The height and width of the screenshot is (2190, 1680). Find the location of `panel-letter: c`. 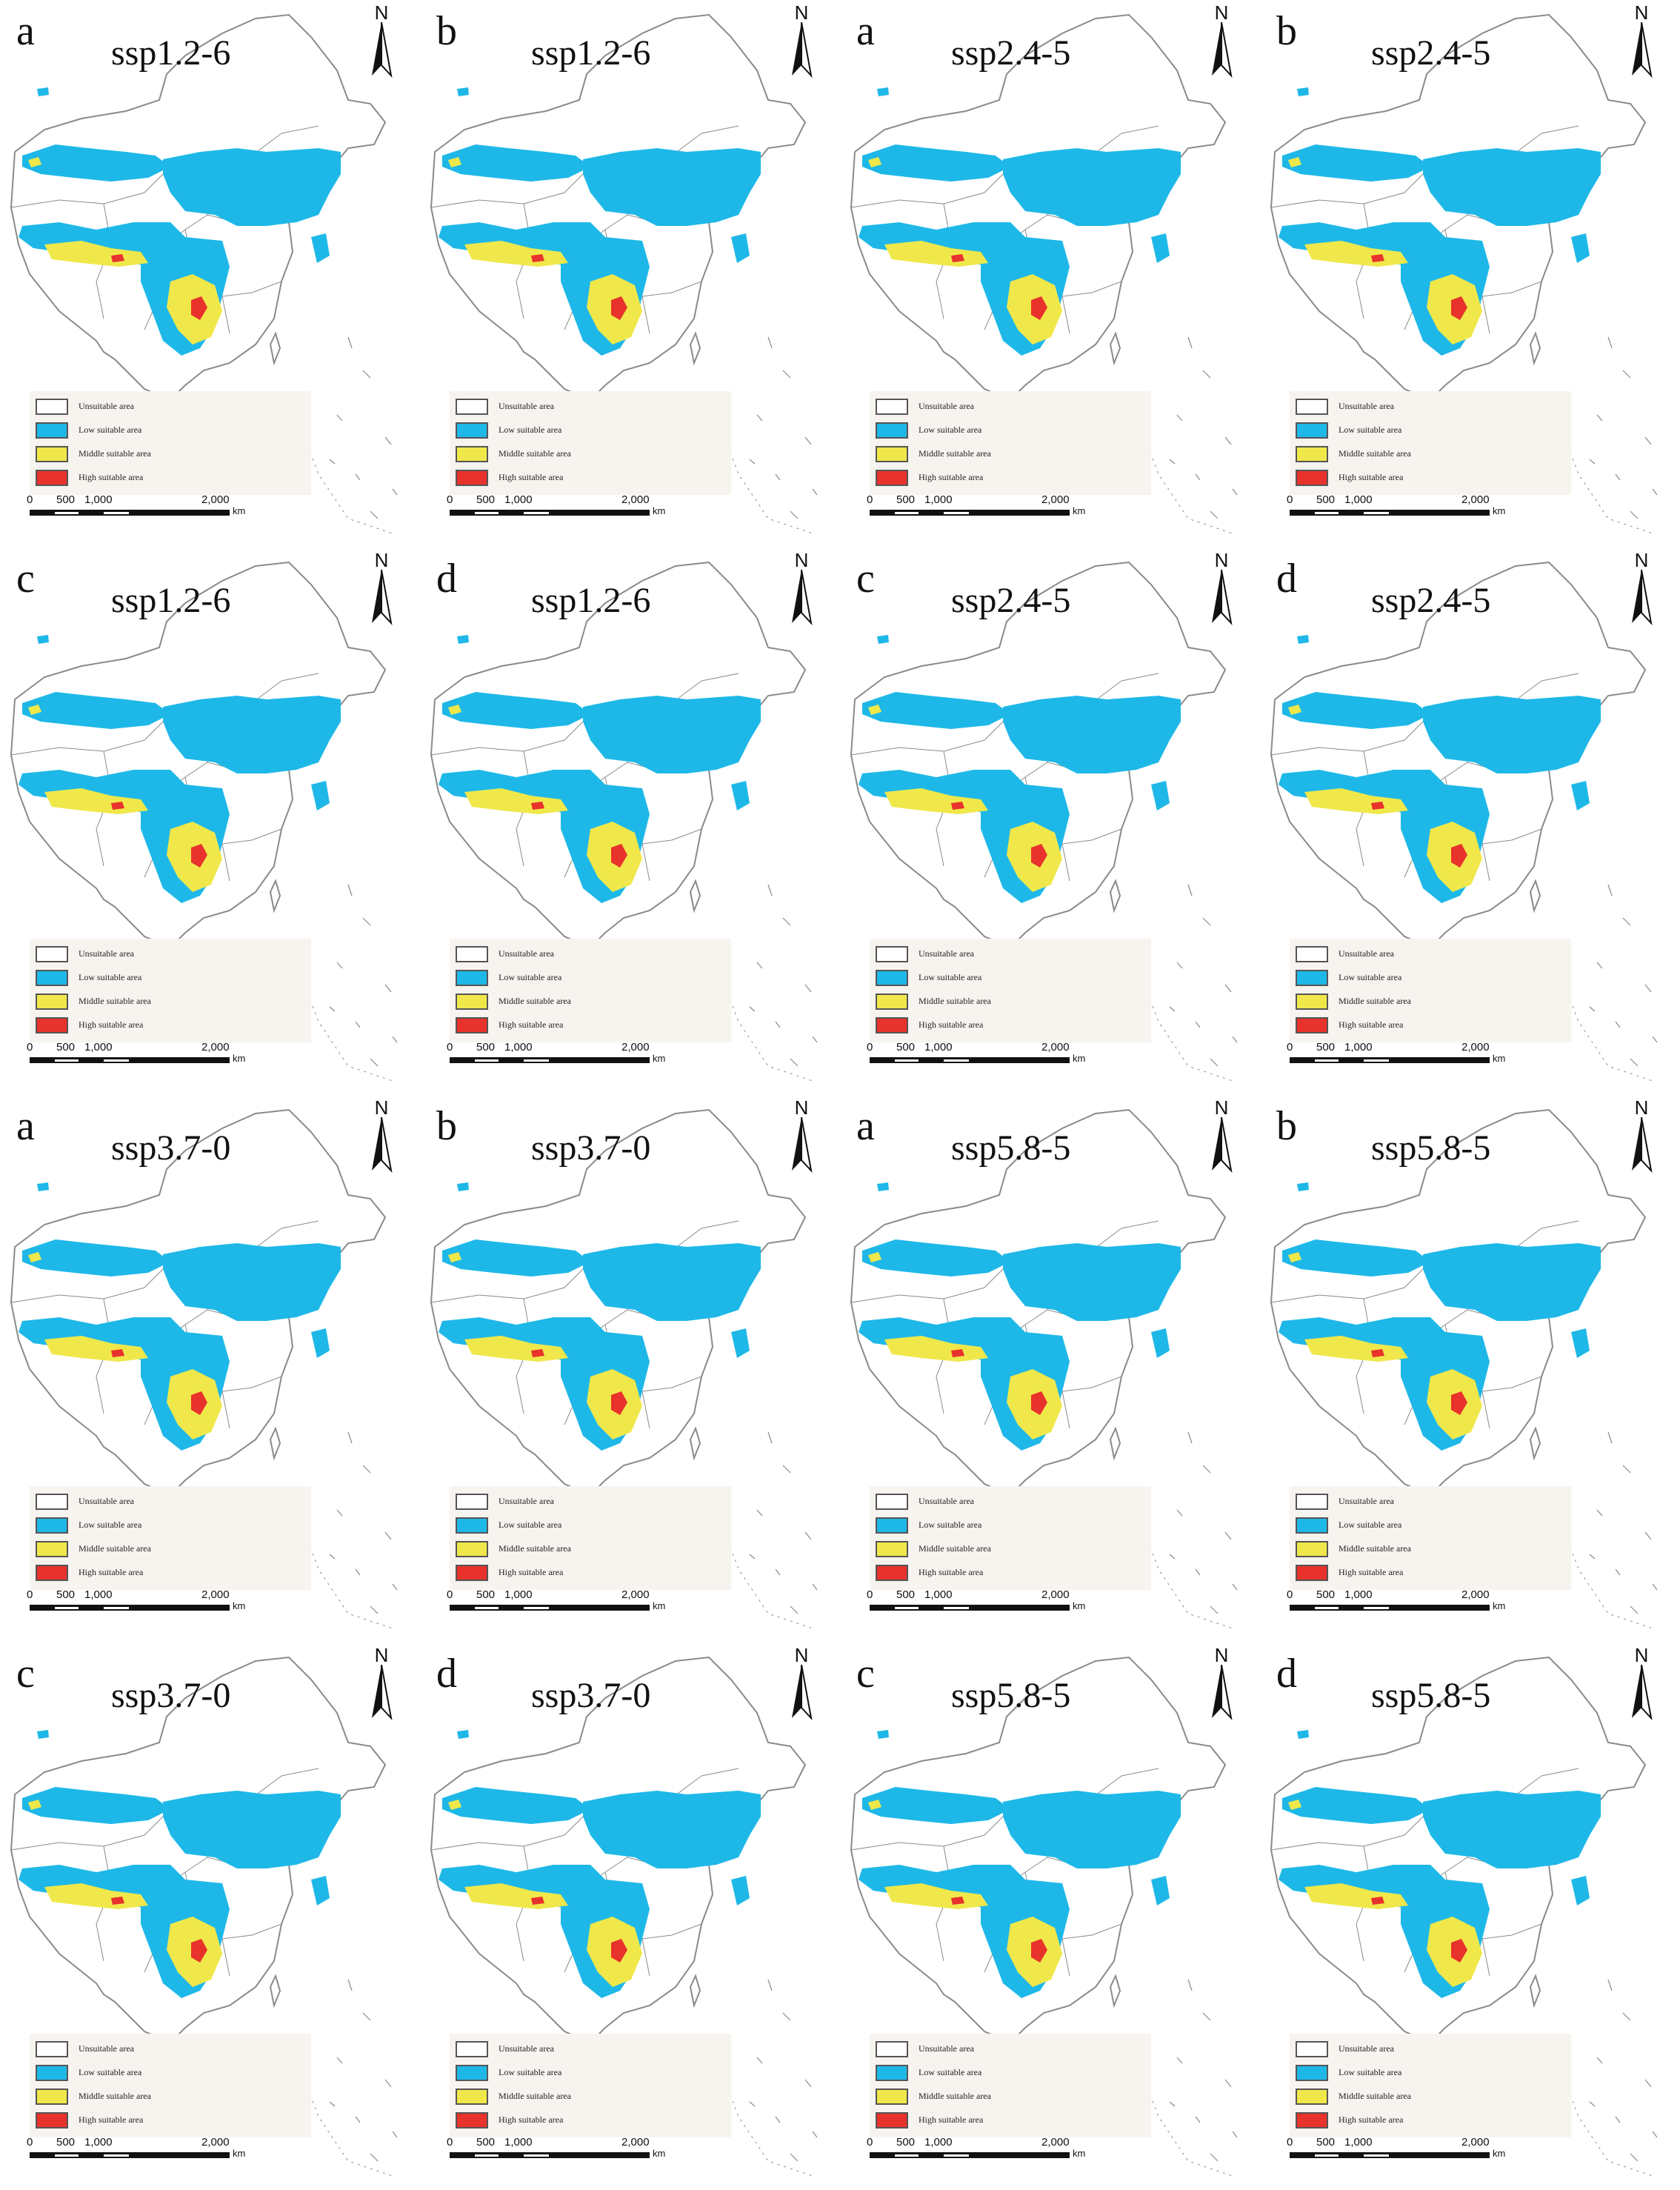

panel-letter: c is located at coordinates (25, 1674).